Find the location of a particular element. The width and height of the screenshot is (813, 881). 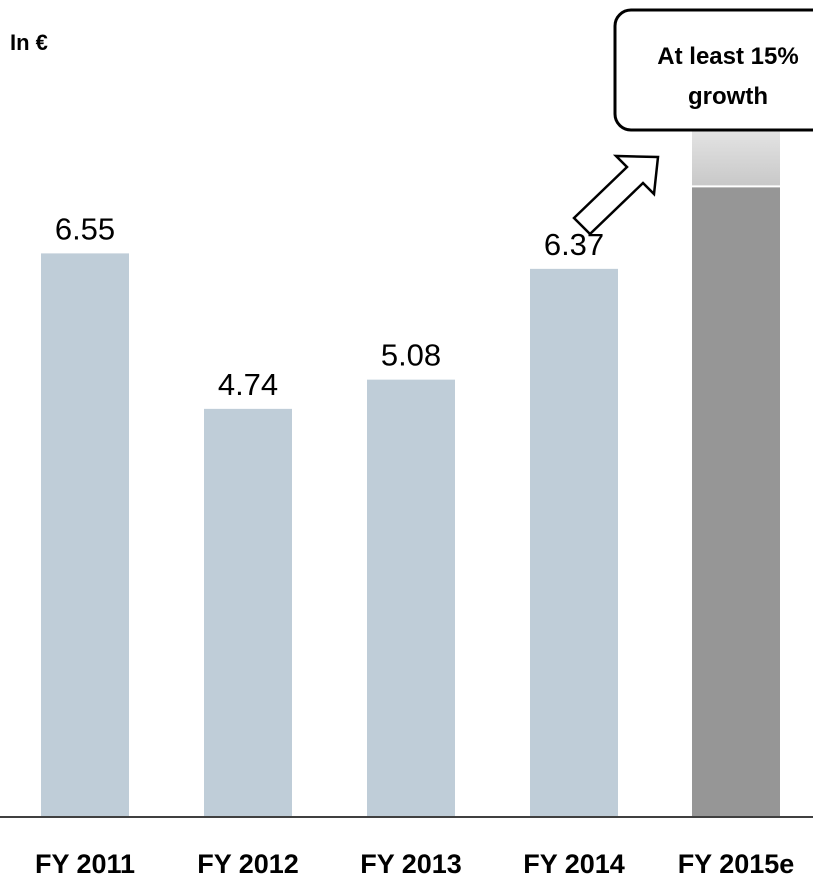

value-labels-group: 6.55 4.74 5.08 6.37 is located at coordinates (329, 306).